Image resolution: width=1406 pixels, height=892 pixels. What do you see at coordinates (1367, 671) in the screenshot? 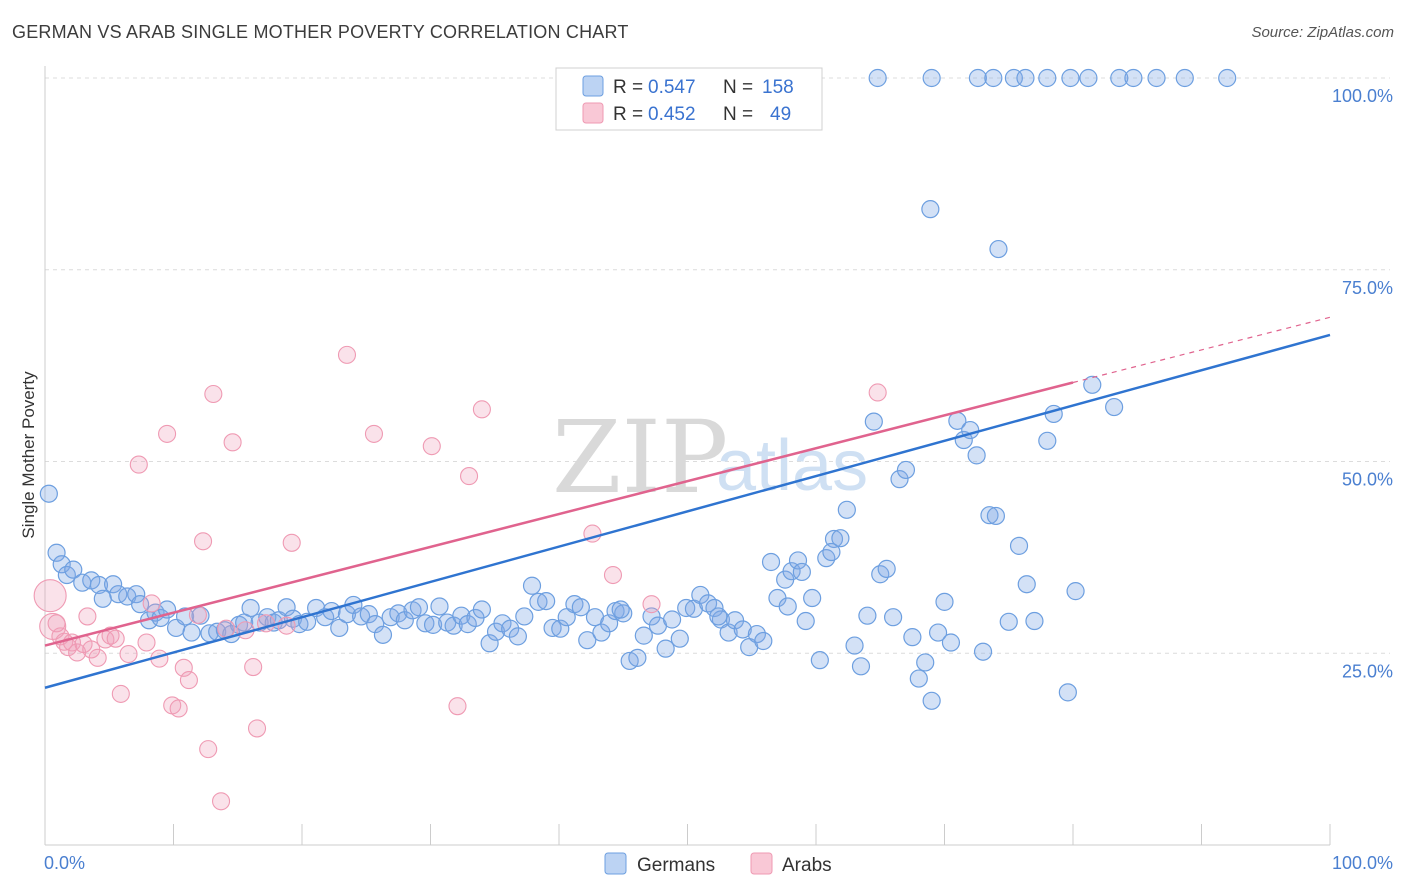
I see `y-tick-label: 25.0%` at bounding box center [1367, 671].